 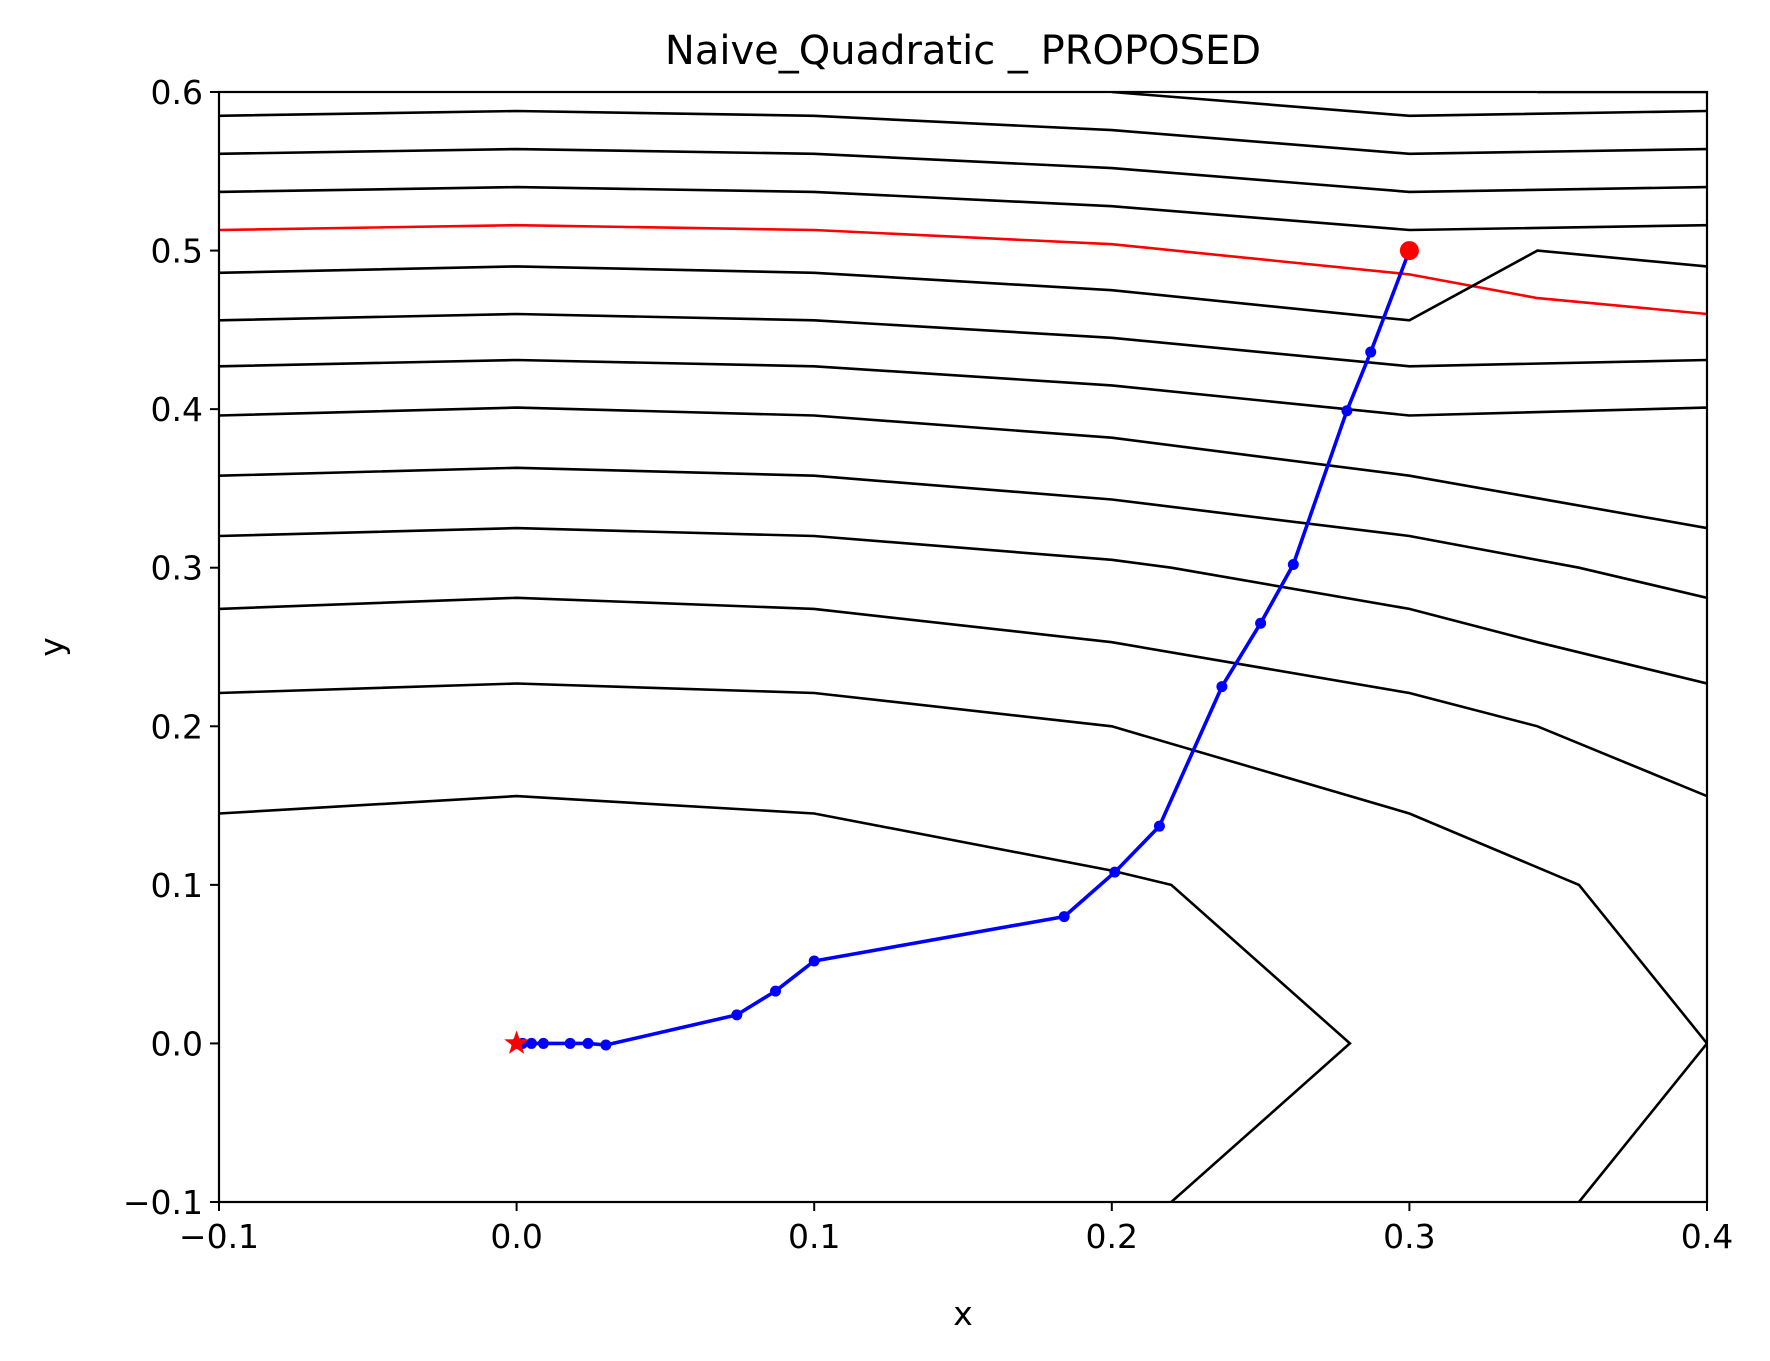 What do you see at coordinates (177, 726) in the screenshot?
I see `y-tick-label: 0.2` at bounding box center [177, 726].